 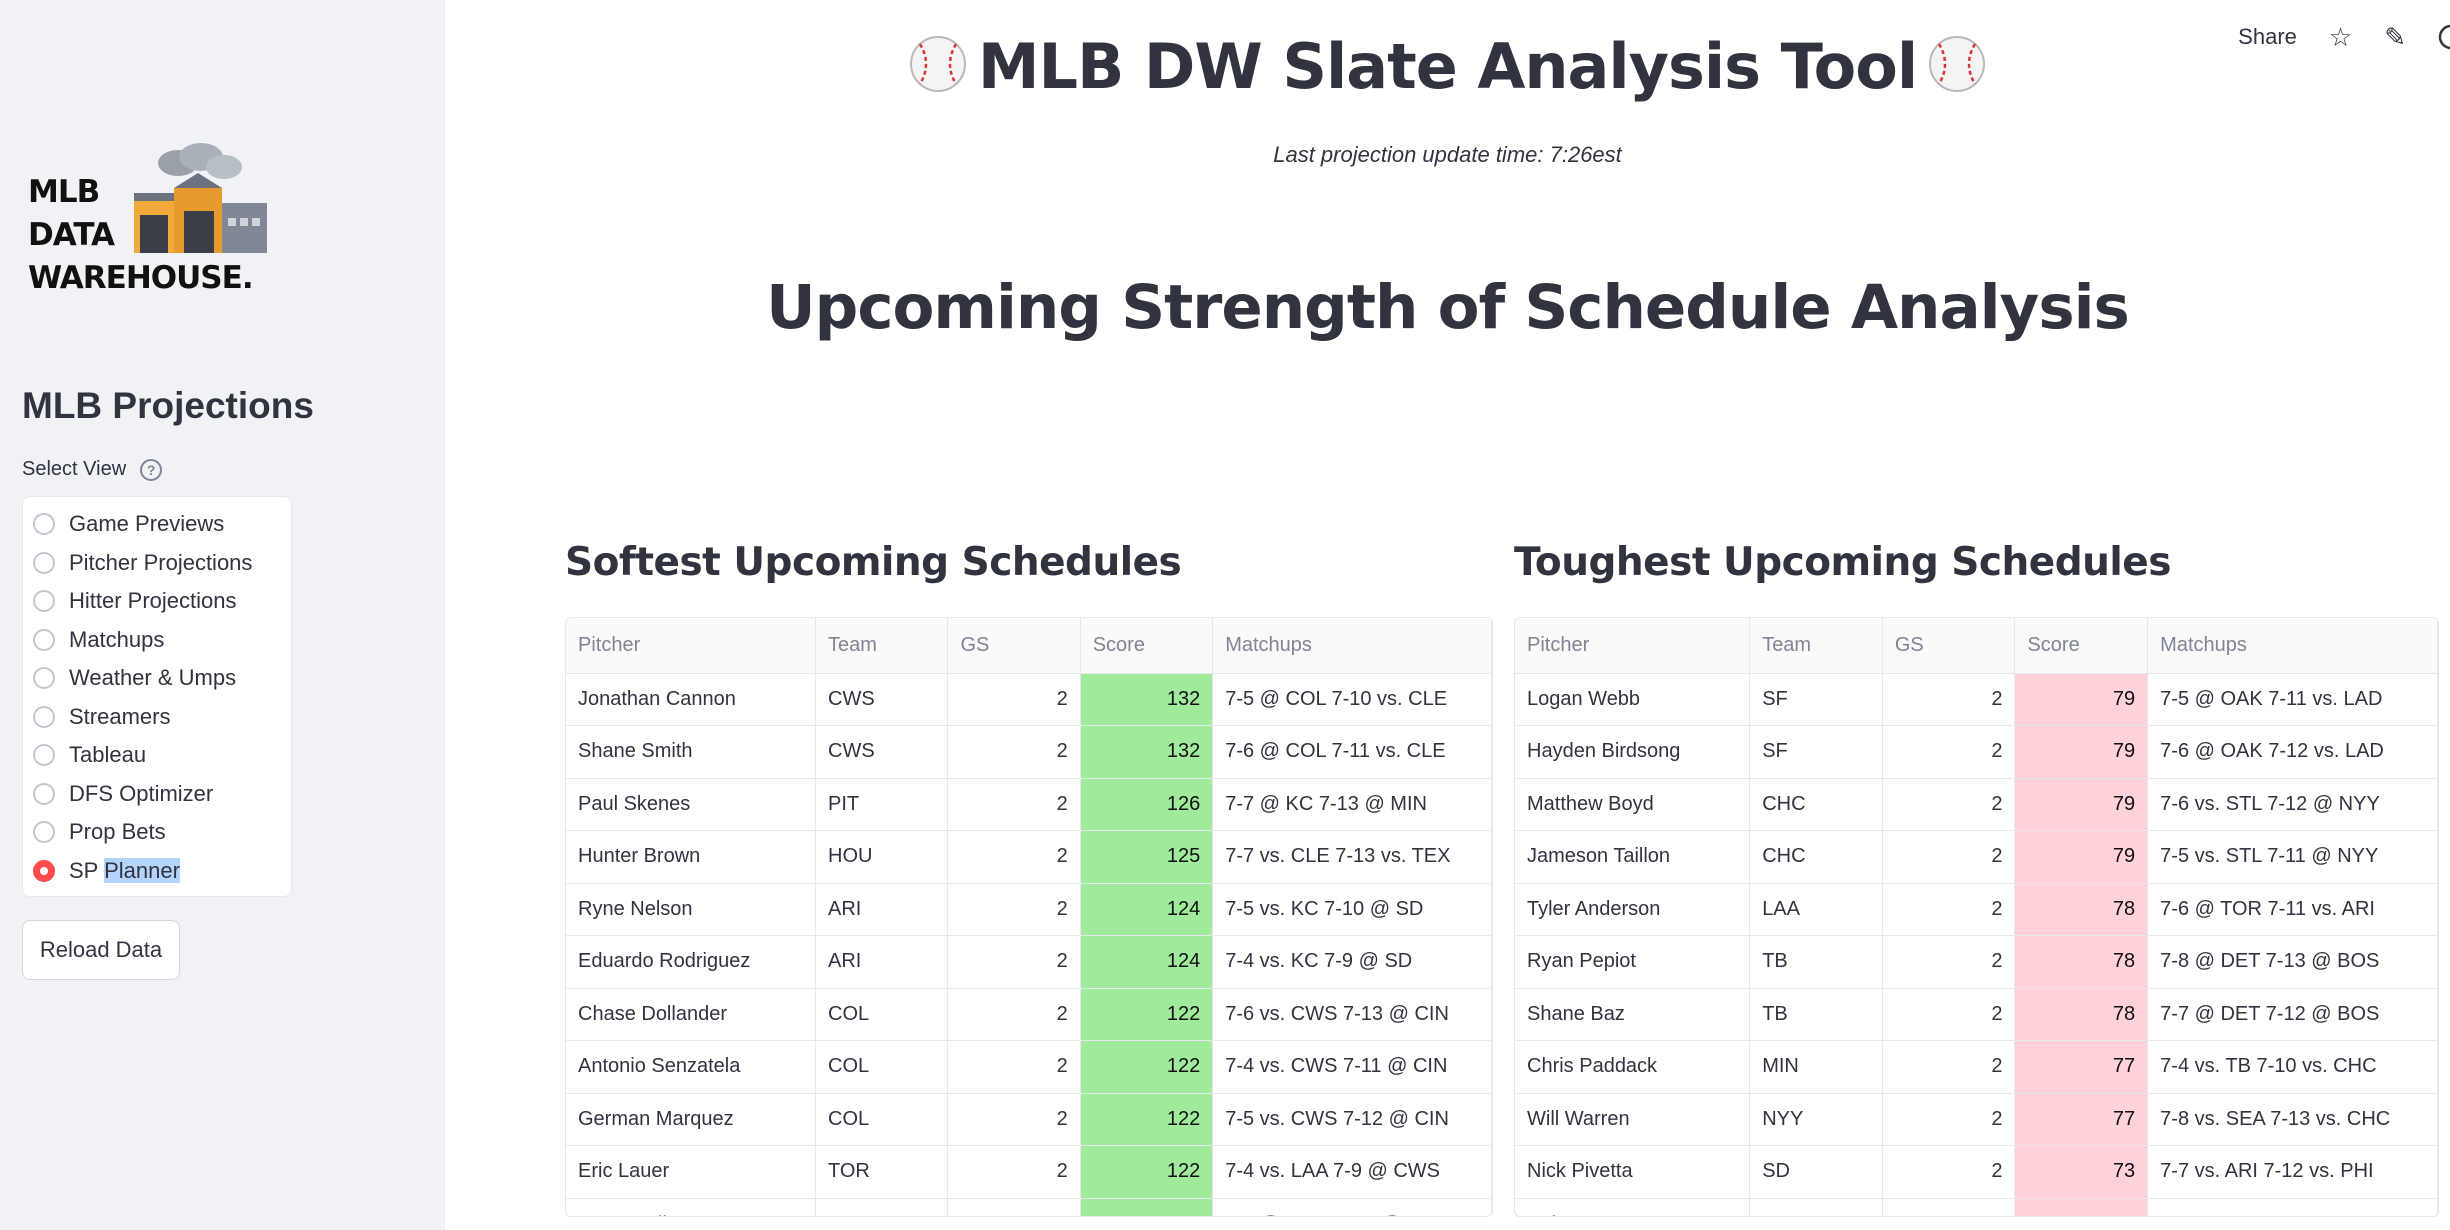 What do you see at coordinates (1816, 1172) in the screenshot?
I see `cell-team: SD` at bounding box center [1816, 1172].